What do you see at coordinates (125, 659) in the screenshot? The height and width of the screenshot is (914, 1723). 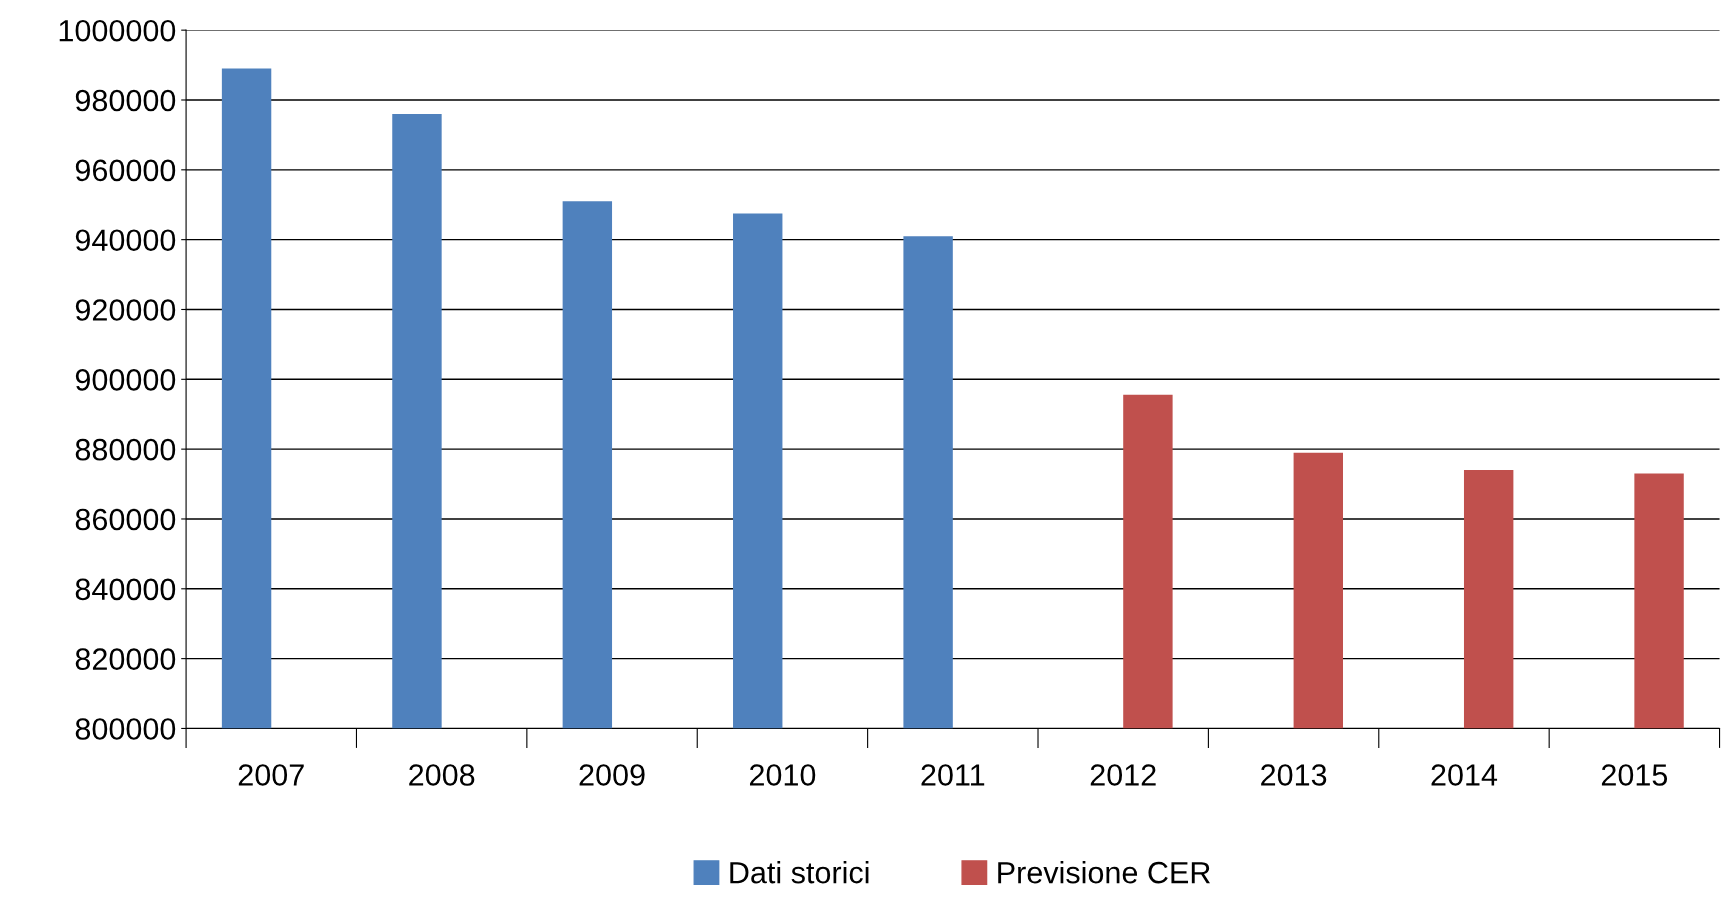 I see `y-tick-label: 820000` at bounding box center [125, 659].